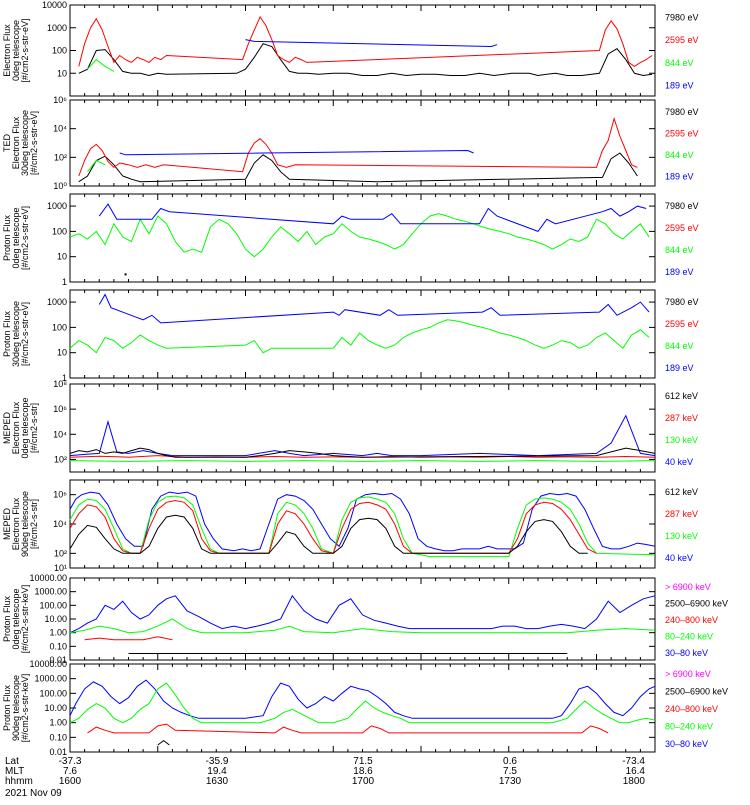 Image resolution: width=750 pixels, height=805 pixels. I want to click on footer-lat-4: -73.4, so click(633, 761).